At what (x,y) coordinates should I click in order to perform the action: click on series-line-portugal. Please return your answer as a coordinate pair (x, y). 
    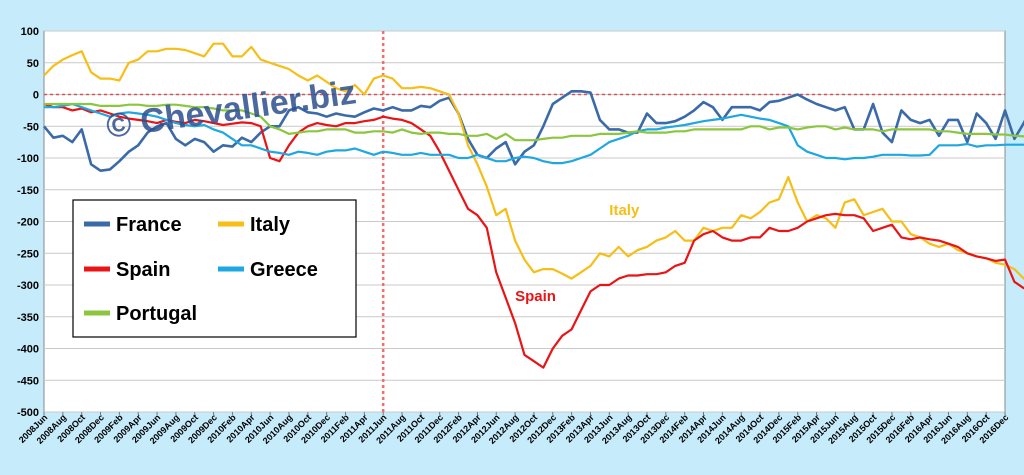
    Looking at the image, I should click on (534, 122).